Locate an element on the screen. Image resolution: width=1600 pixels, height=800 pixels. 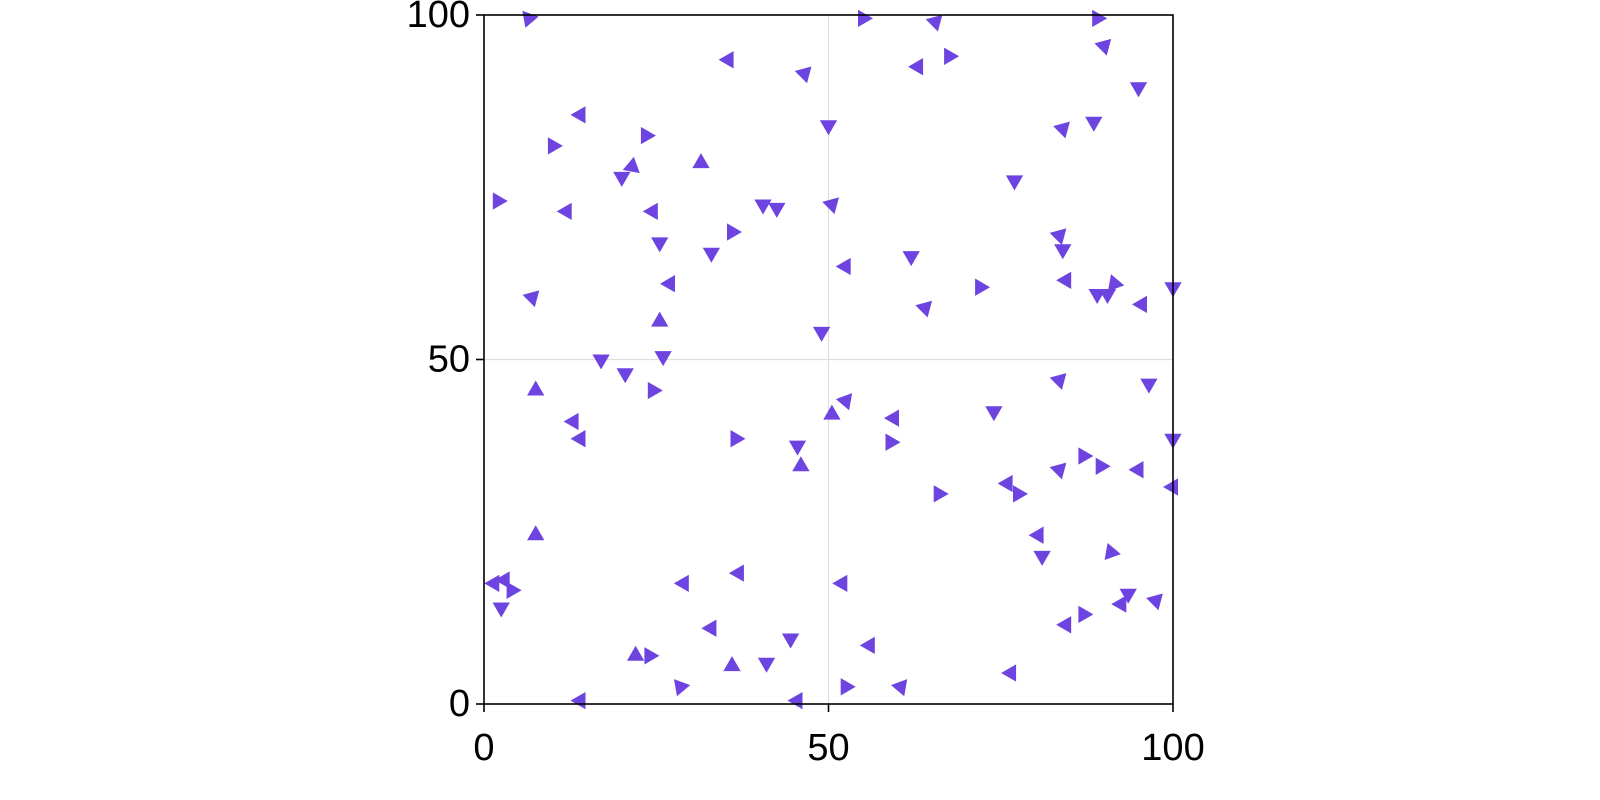
x-tick-label: 100 is located at coordinates (1172, 748).